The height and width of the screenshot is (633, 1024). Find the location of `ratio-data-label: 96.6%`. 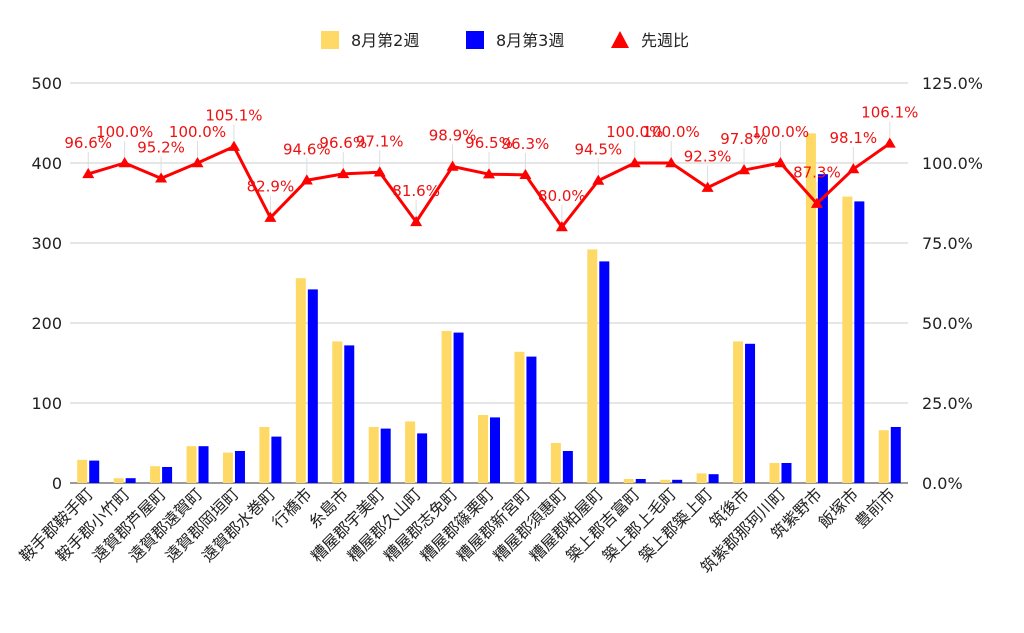

ratio-data-label: 96.6% is located at coordinates (88, 143).